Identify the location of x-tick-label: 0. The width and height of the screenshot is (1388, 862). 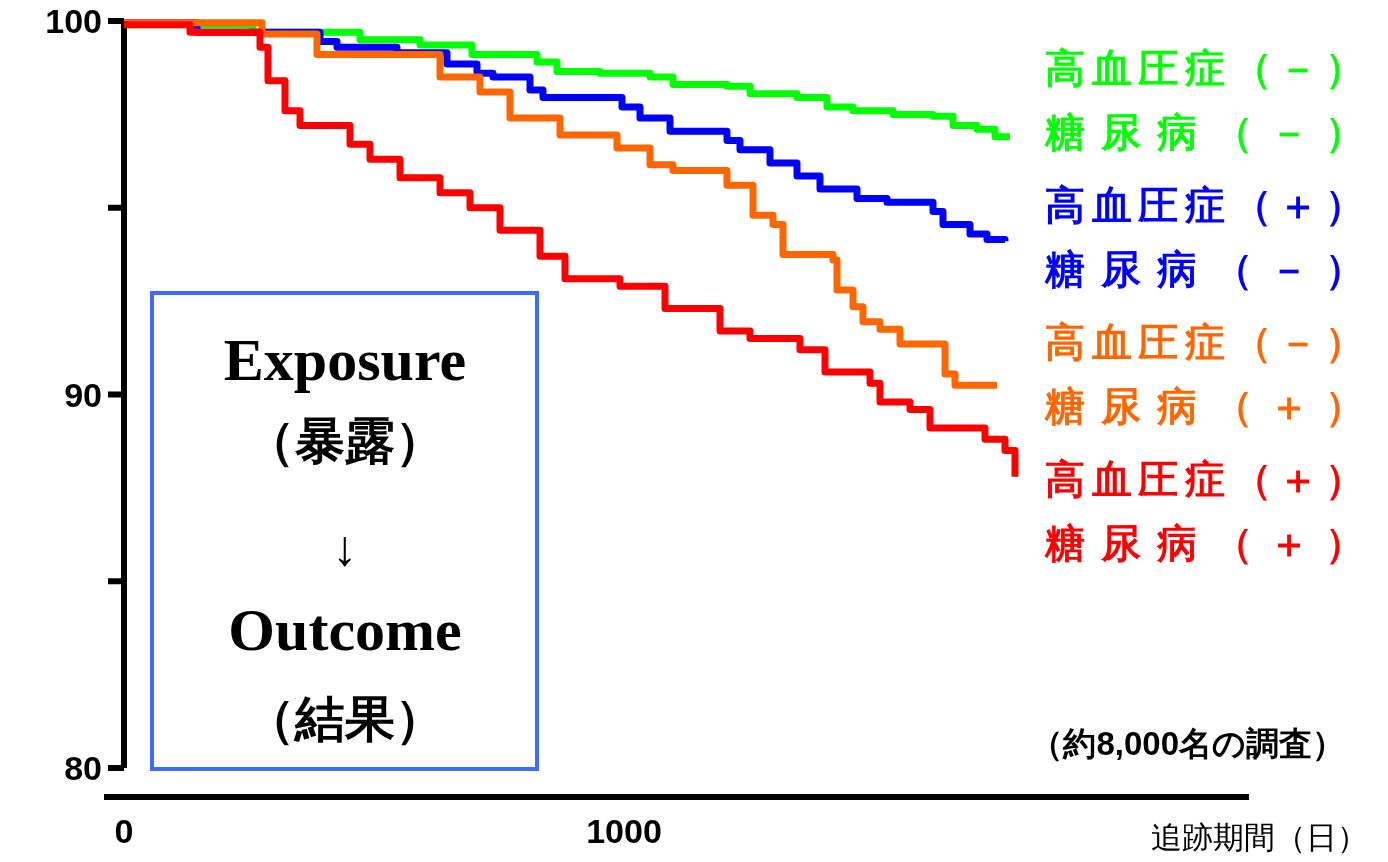
(124, 831).